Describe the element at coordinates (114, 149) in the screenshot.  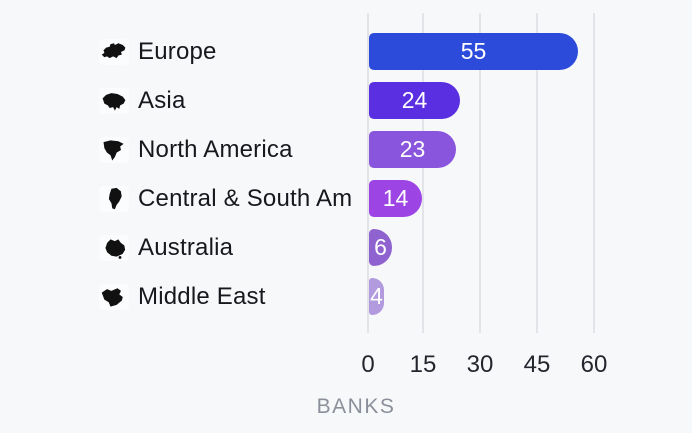
I see `north-america-map-icon` at that location.